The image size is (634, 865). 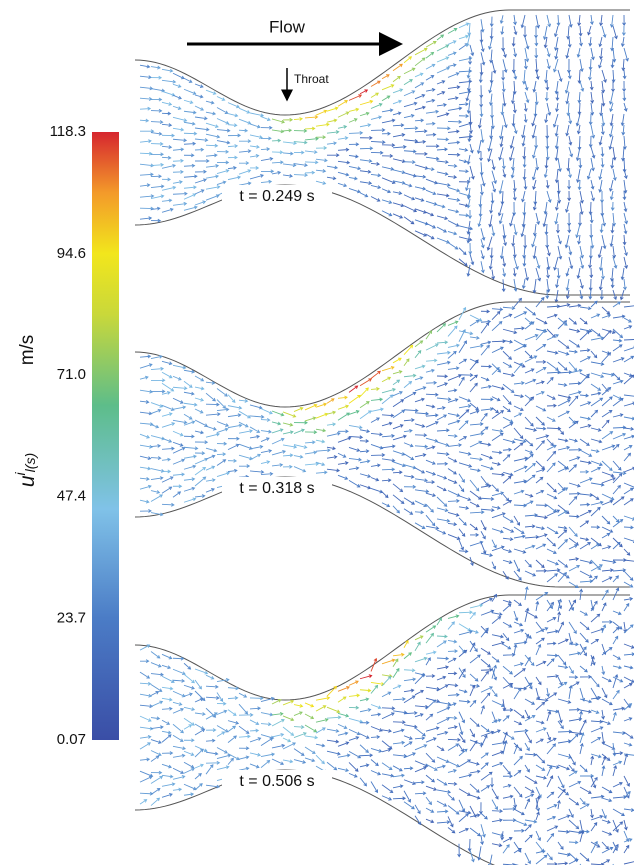 I want to click on colorbar, so click(x=105, y=436).